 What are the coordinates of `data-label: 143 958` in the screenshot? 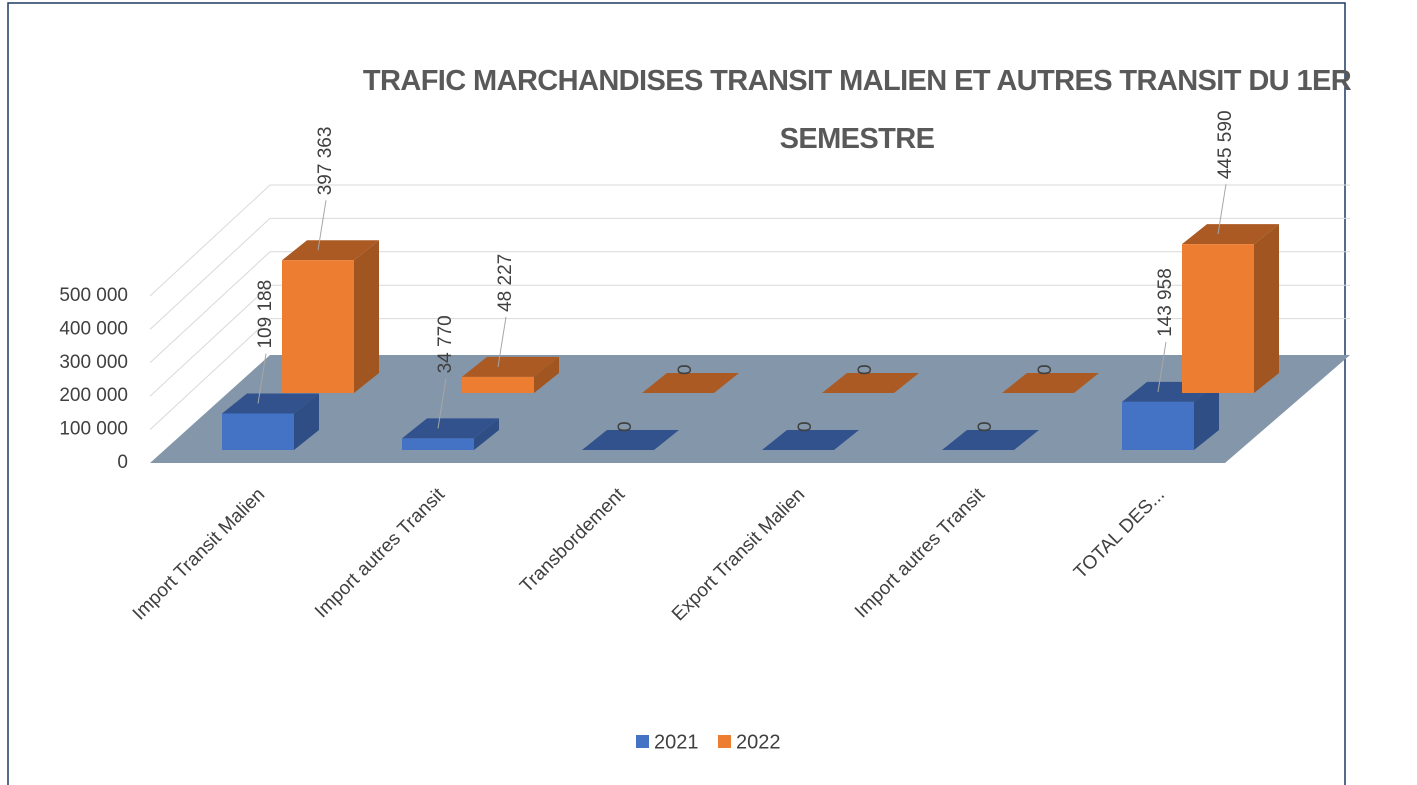 It's located at (1165, 302).